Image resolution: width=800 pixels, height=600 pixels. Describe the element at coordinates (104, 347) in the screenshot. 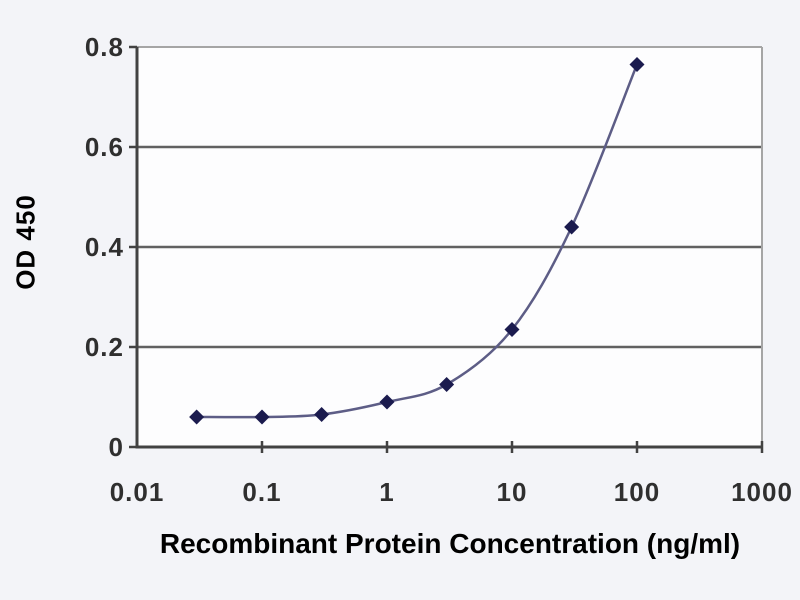

I see `y-tick-label: 0.2` at that location.